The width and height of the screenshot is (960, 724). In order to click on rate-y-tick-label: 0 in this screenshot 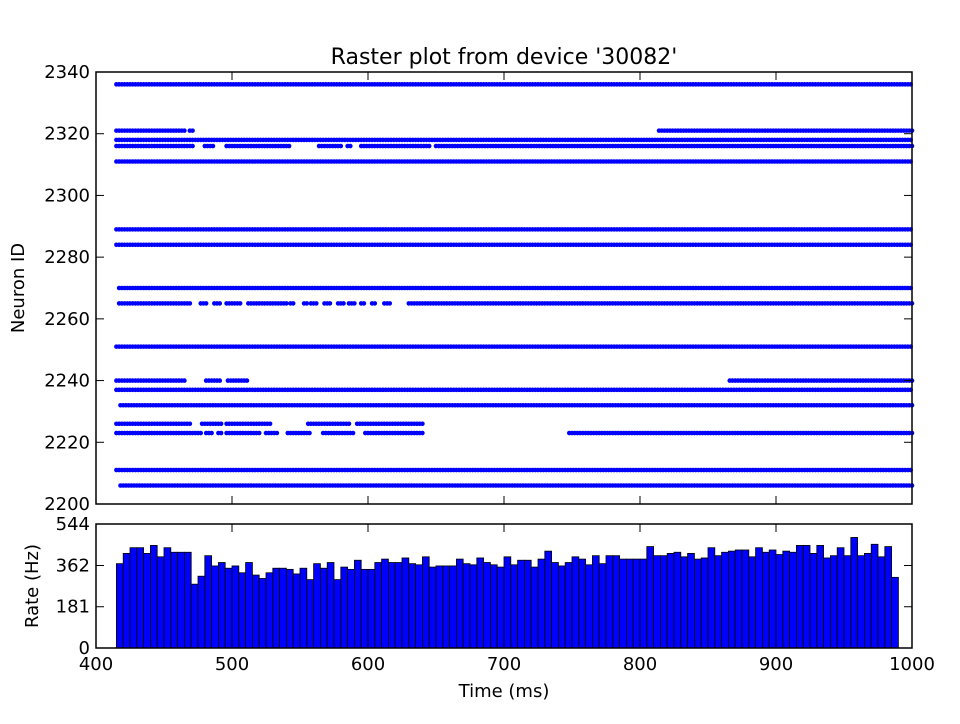, I will do `click(84, 648)`.